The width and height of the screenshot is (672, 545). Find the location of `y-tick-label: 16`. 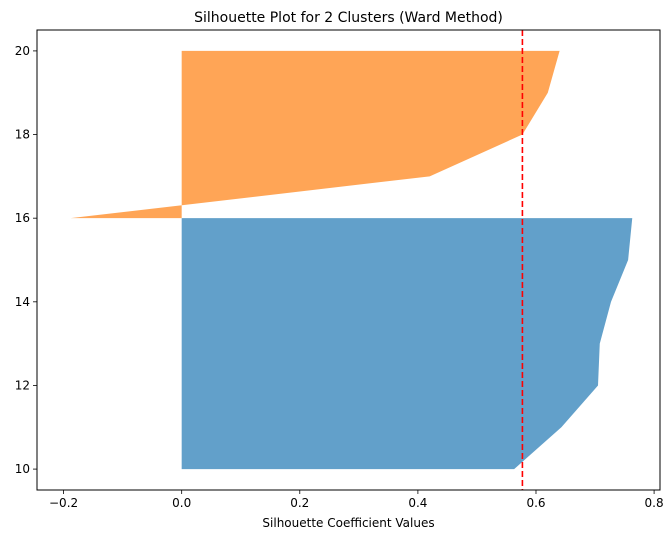

y-tick-label: 16 is located at coordinates (22, 218).